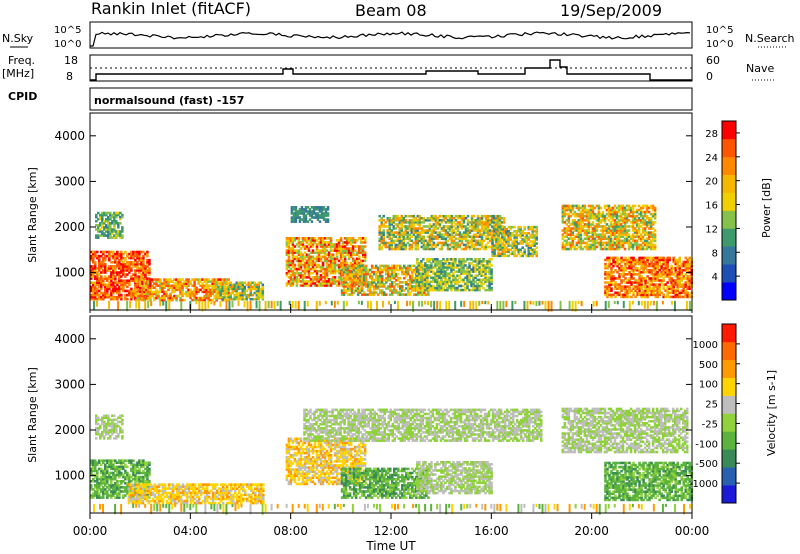 The image size is (800, 554). What do you see at coordinates (611, 10) in the screenshot?
I see `date-label: 19/Sep/2009` at bounding box center [611, 10].